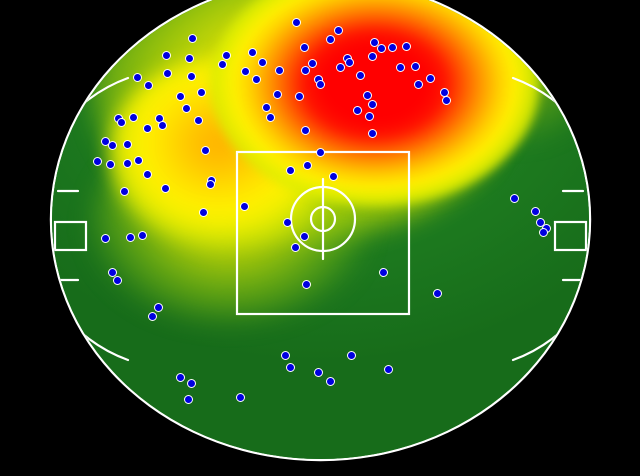 Image resolution: width=640 pixels, height=476 pixels. I want to click on goal-square-right, so click(570, 236).